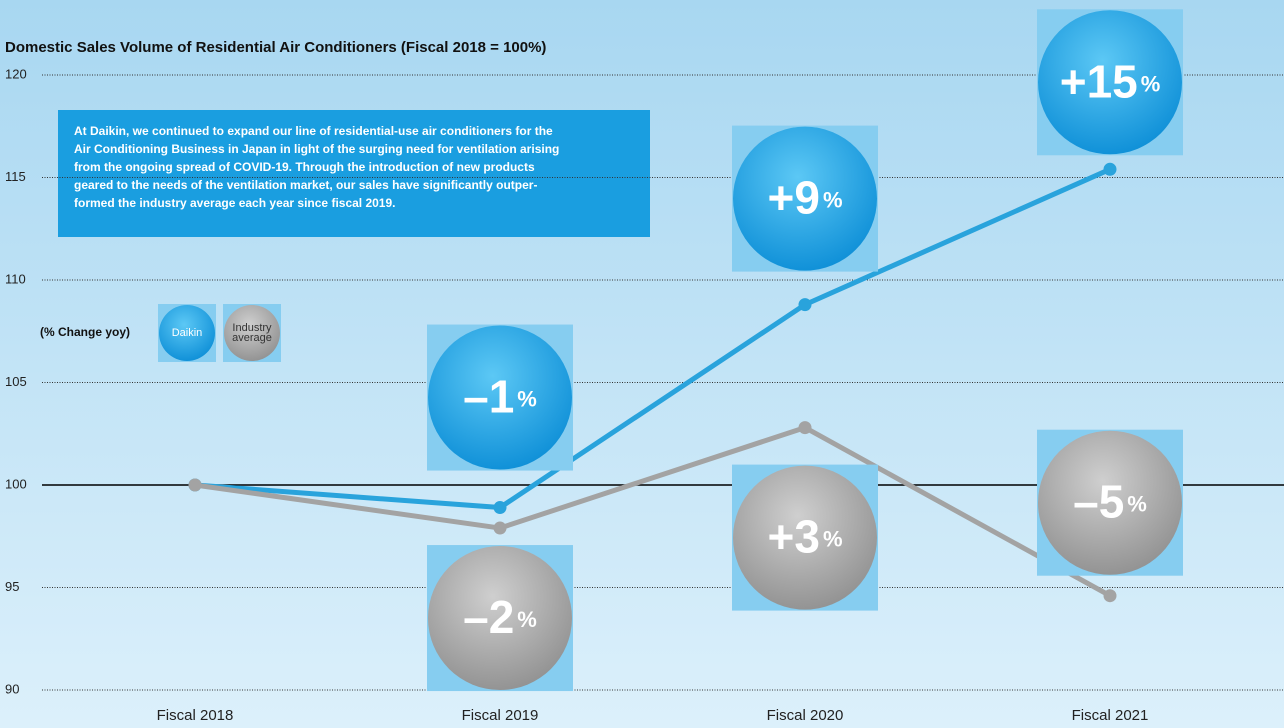 Image resolution: width=1284 pixels, height=728 pixels. I want to click on y-tick-label: 110, so click(15, 278).